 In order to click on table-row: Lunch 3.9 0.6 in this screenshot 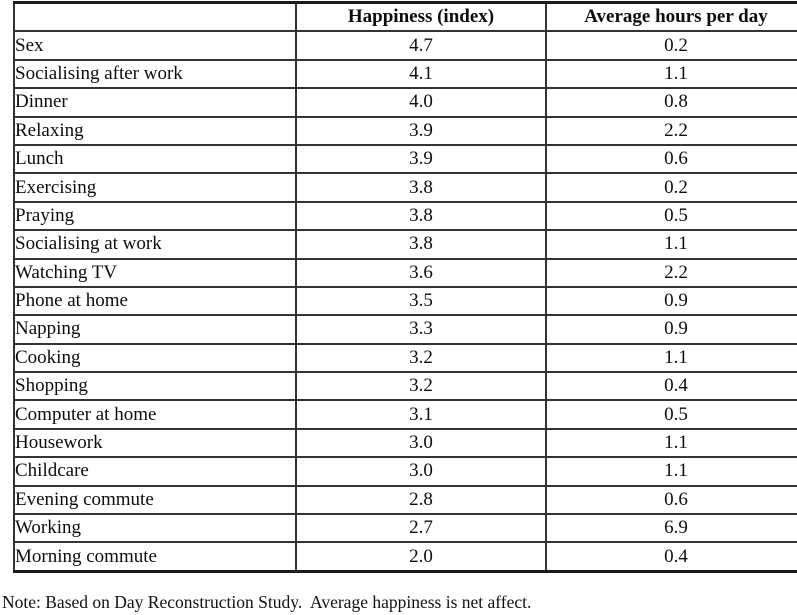, I will do `click(405, 159)`.